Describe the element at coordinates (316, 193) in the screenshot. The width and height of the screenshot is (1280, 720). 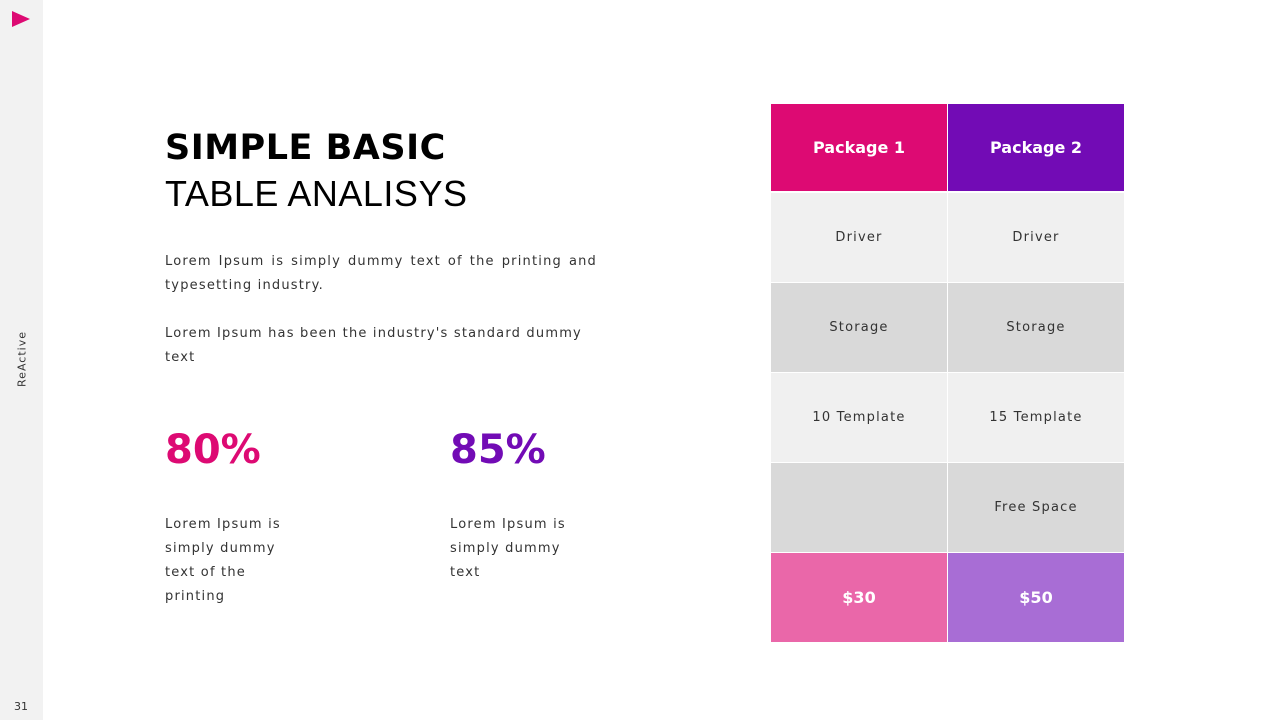
I see `title-line-2: TABLE ANALISYS` at that location.